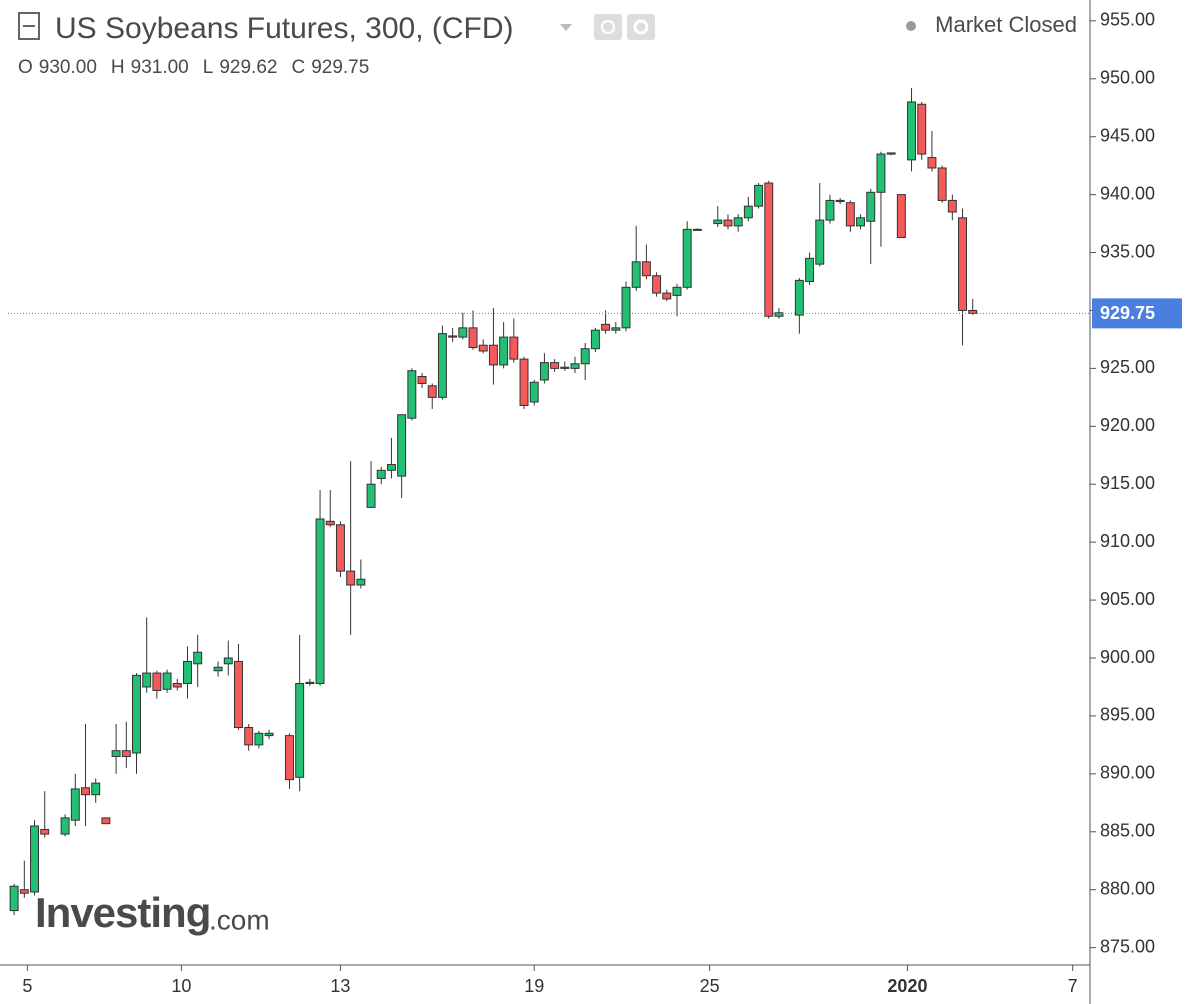 This screenshot has width=1186, height=1004. I want to click on x-tick-label: 25, so click(710, 986).